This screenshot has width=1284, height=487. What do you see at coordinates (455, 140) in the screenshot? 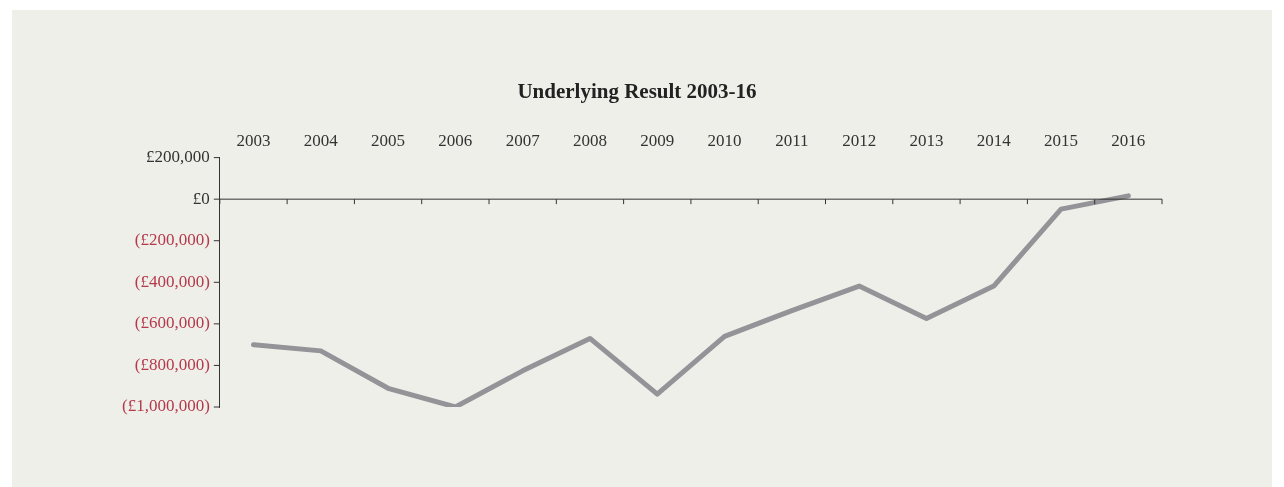
I see `x-tick-label: 2006` at bounding box center [455, 140].